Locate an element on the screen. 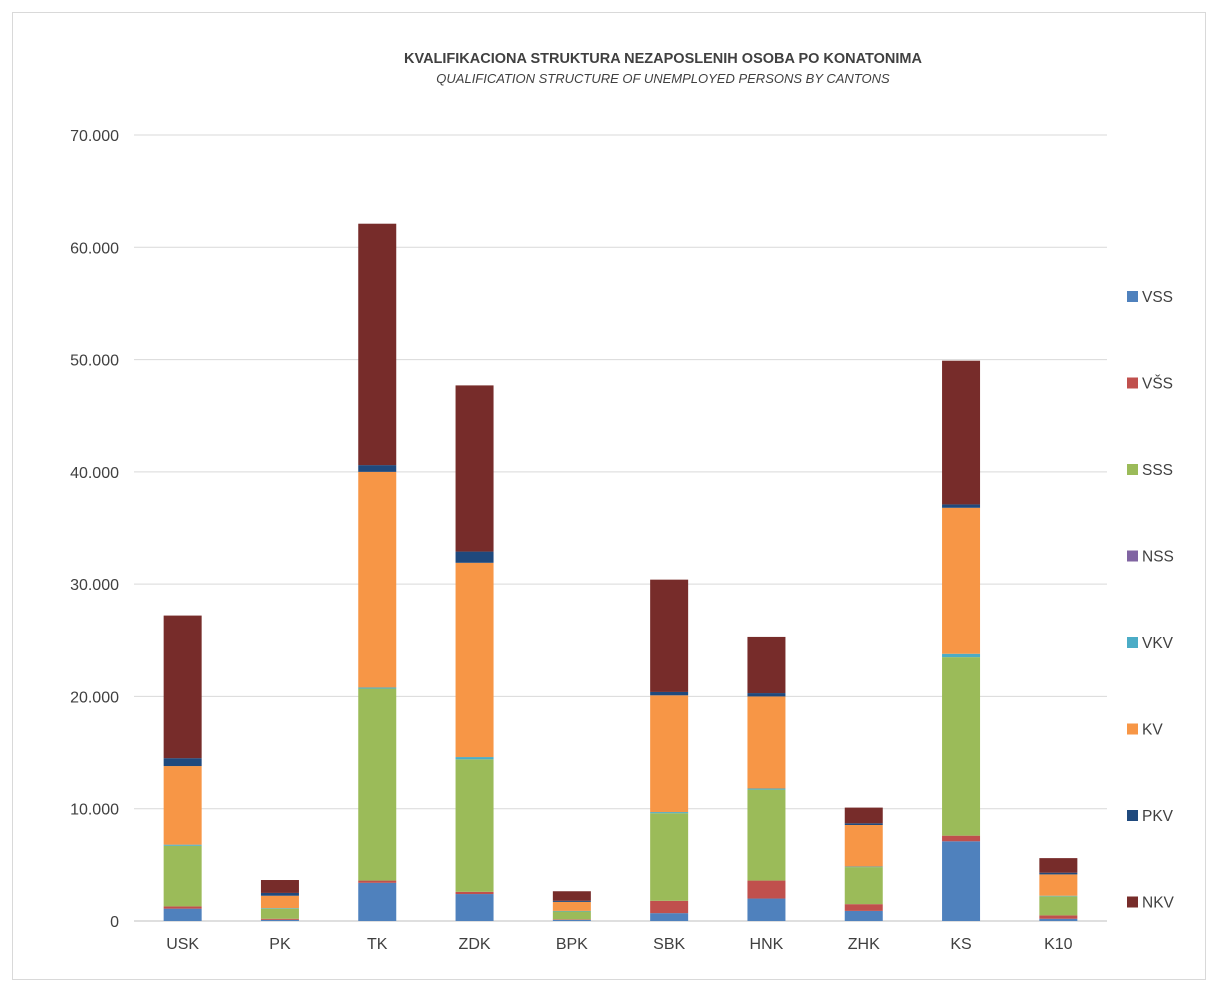 The image size is (1206, 981). bar-segment-vkv-sbk is located at coordinates (669, 813).